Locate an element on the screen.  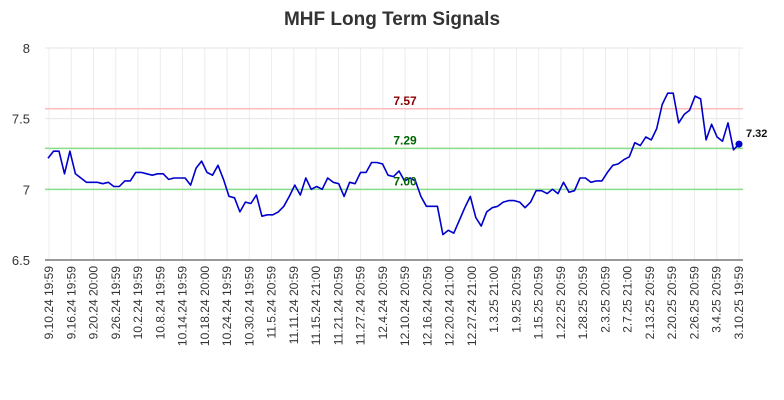
x-tick-label: 2.13.25 20:59 is located at coordinates (650, 303).